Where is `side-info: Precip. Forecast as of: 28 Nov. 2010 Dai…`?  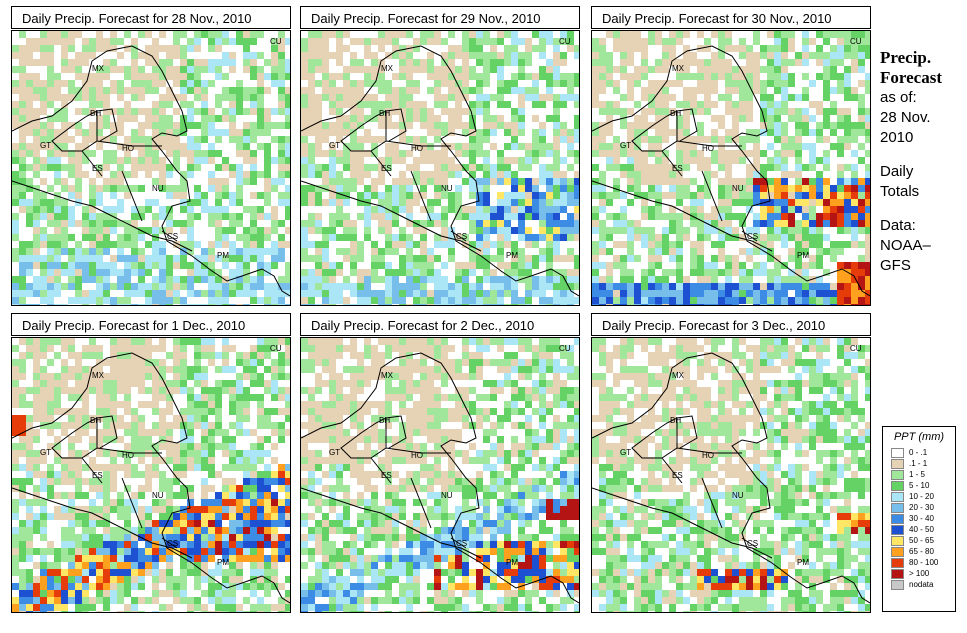
side-info: Precip. Forecast as of: 28 Nov. 2010 Dai… is located at coordinates (922, 162).